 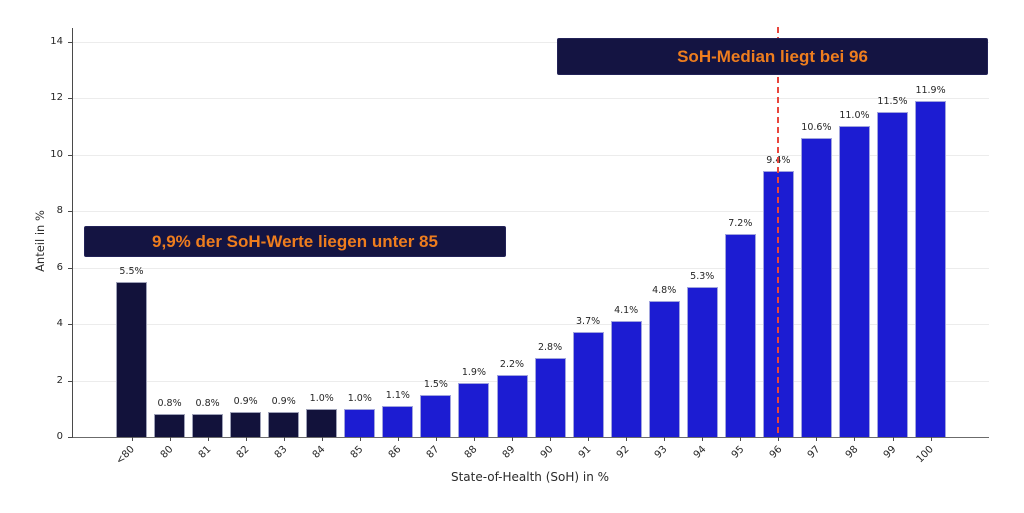 I want to click on annotation-median-text: SoH-Median liegt bei 96, so click(x=772, y=56).